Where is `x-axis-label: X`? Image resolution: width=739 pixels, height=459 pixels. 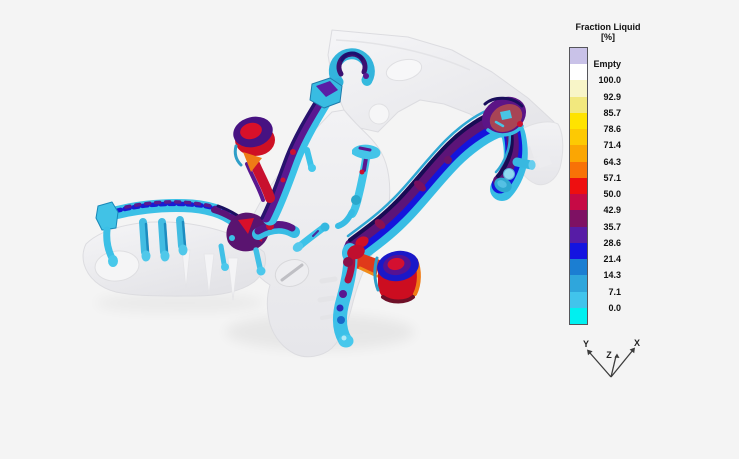 x-axis-label: X is located at coordinates (637, 343).